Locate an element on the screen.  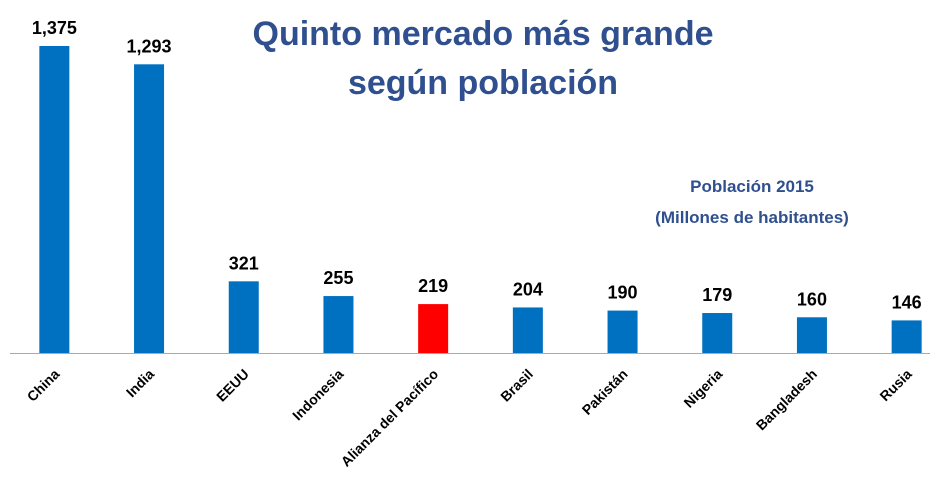
chart-title: Quinto mercado más grande is located at coordinates (483, 34).